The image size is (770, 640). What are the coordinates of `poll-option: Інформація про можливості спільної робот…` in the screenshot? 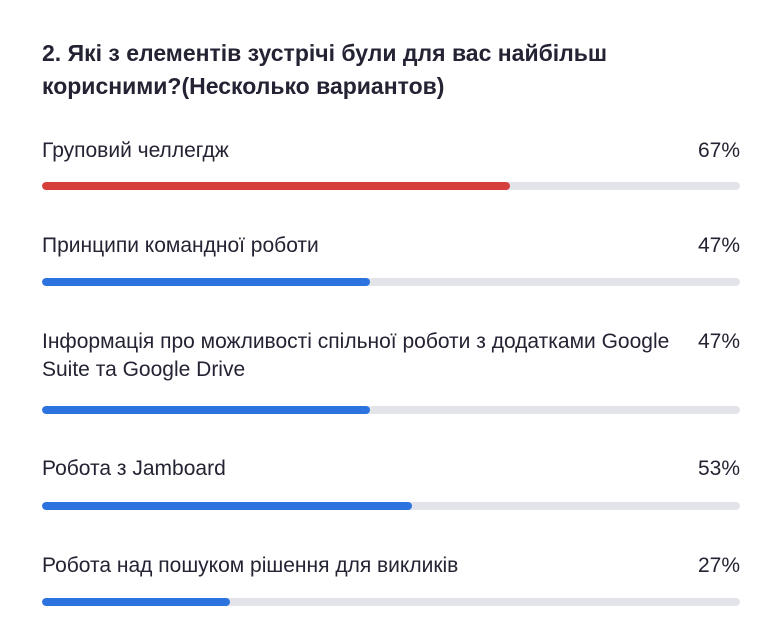 It's located at (391, 371).